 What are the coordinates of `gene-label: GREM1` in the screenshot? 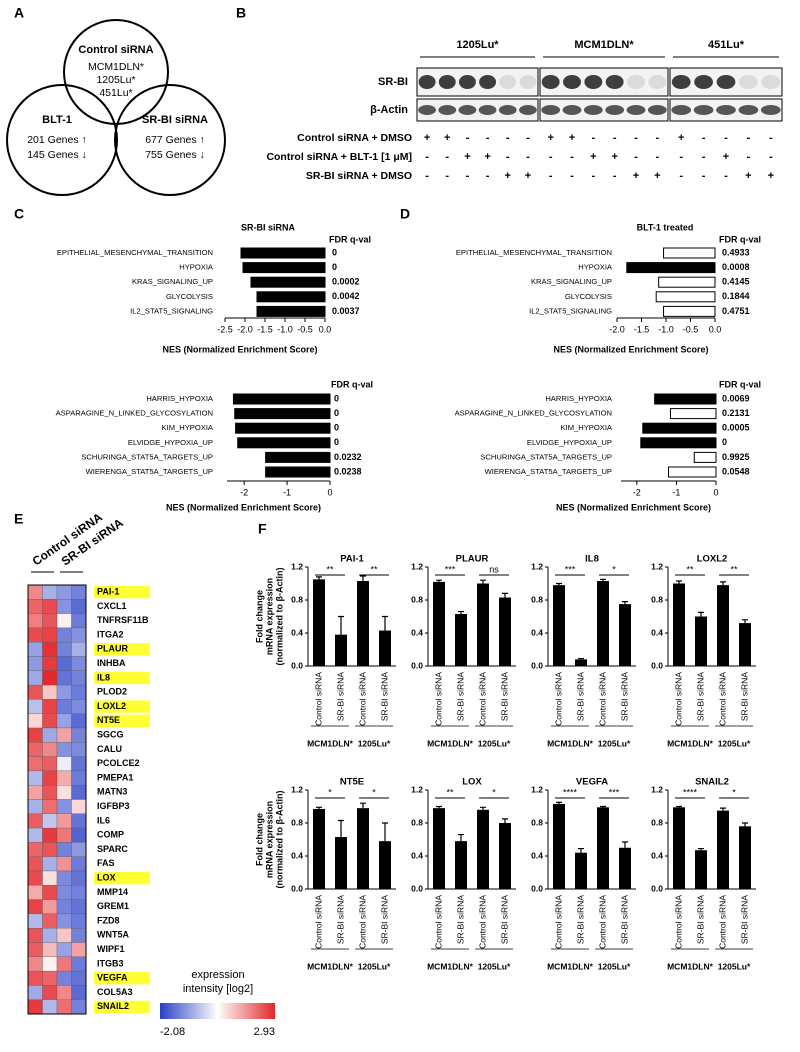 It's located at (113, 906).